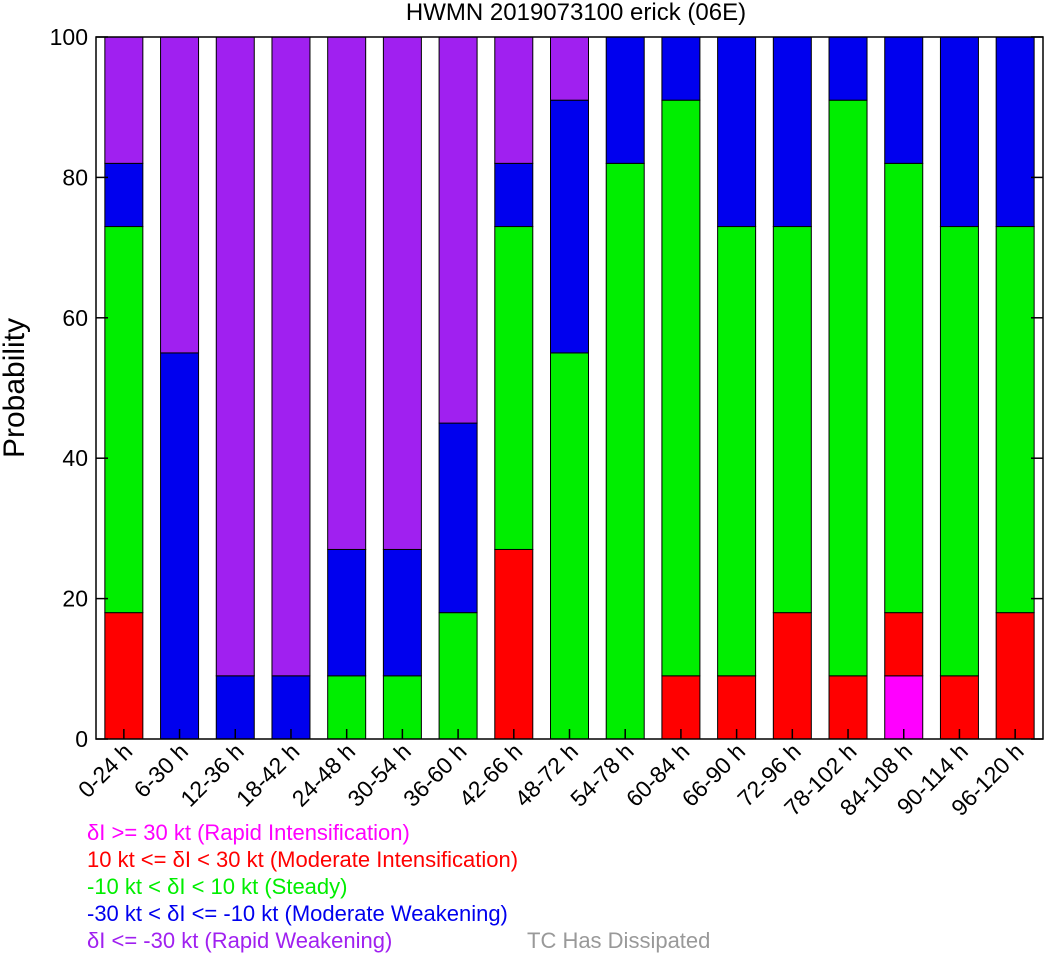 The width and height of the screenshot is (1057, 960). Describe the element at coordinates (81, 739) in the screenshot. I see `y-tick-label: 0` at that location.